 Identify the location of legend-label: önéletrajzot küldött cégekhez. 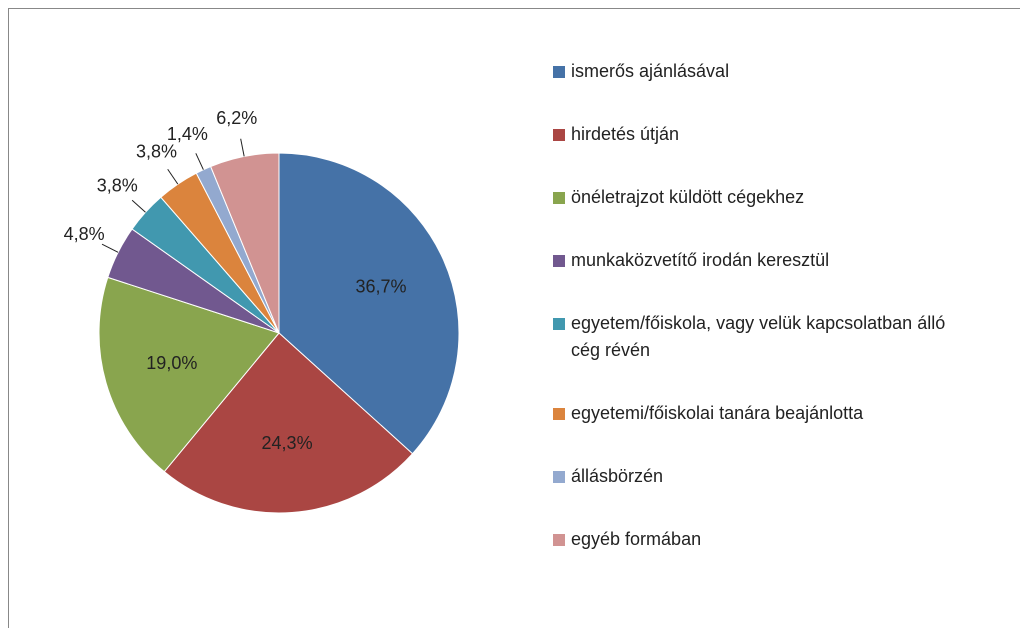
(688, 197).